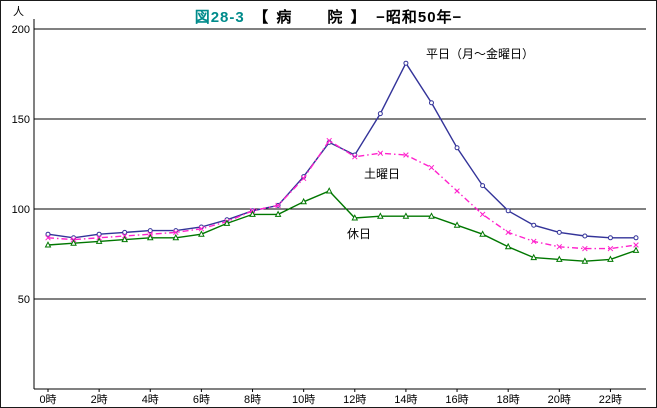 The width and height of the screenshot is (657, 408). I want to click on x-tick-label: 14時, so click(405, 399).